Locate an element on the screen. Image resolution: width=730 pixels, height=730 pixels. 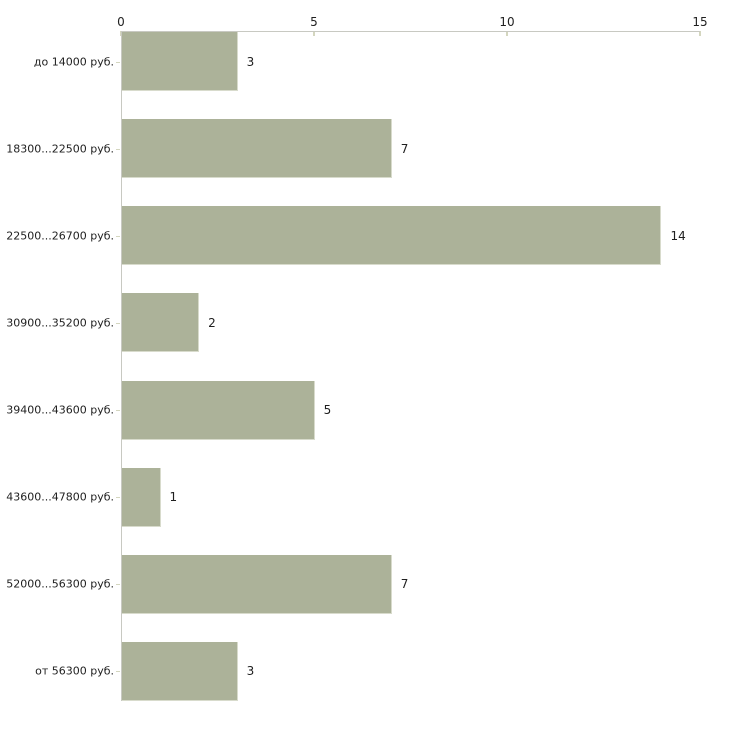
value-label: 5 is located at coordinates (327, 410).